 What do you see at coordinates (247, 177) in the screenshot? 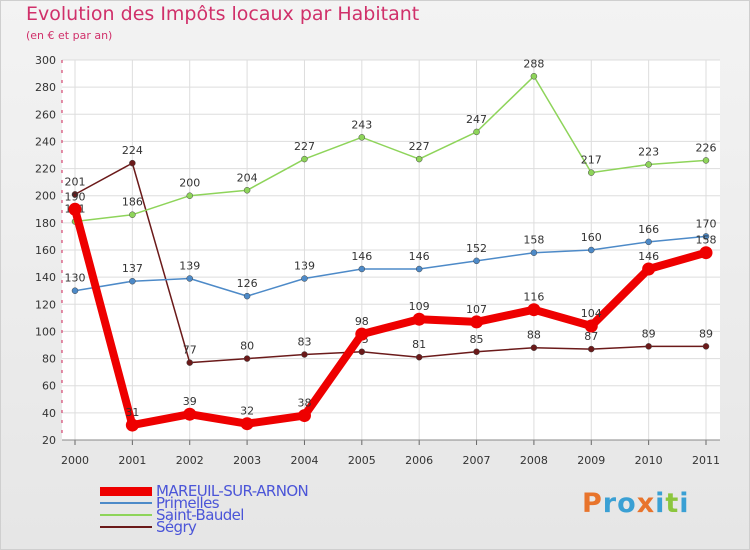
I see `data-label: 204` at bounding box center [247, 177].